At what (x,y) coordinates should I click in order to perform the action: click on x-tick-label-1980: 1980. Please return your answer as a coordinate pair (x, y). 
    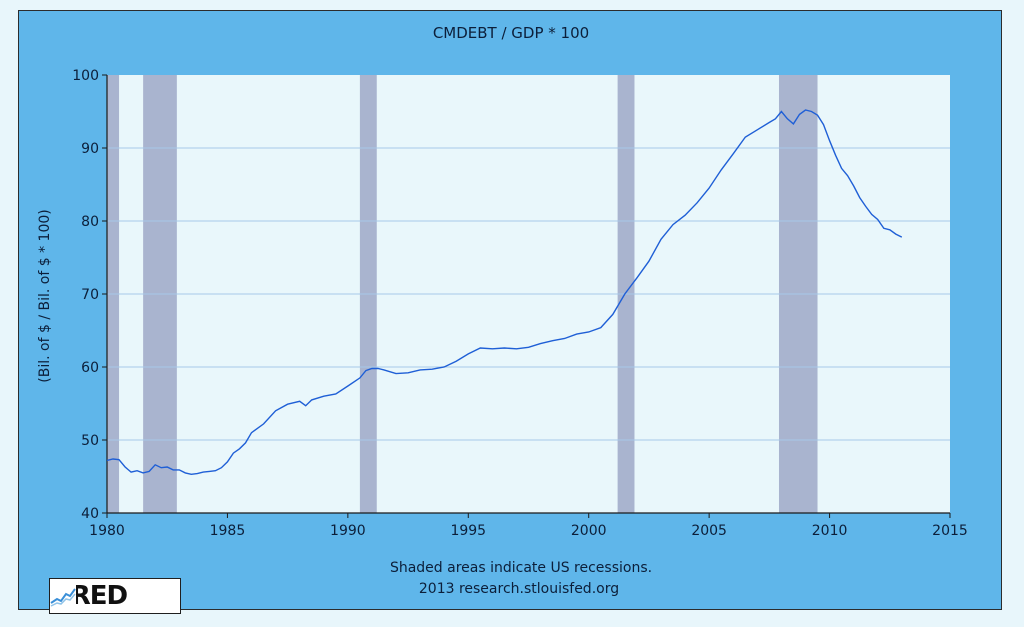
    Looking at the image, I should click on (107, 531).